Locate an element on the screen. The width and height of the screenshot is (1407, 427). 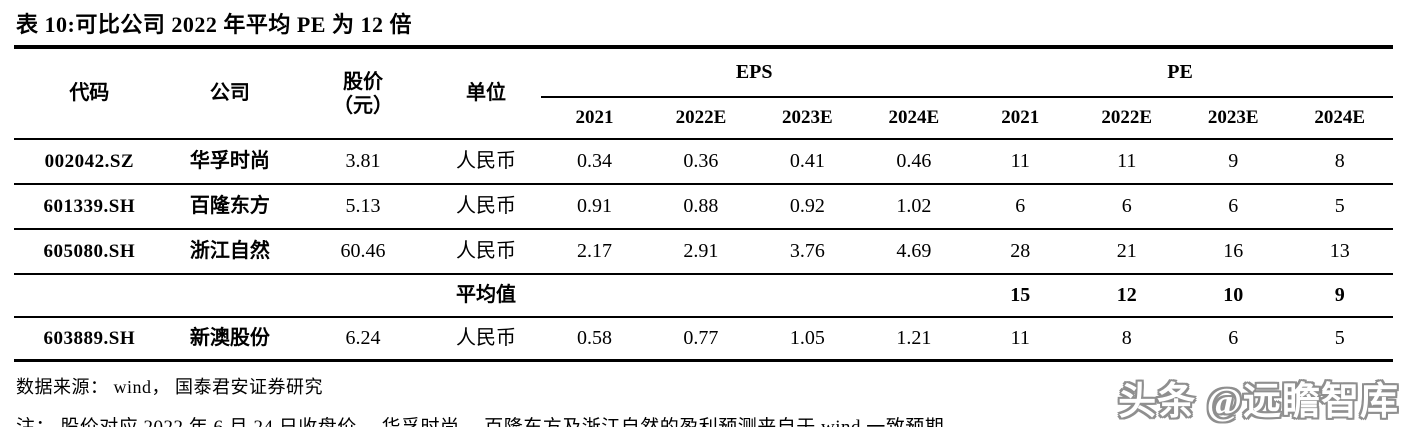
cell-code: 002042.SZ is located at coordinates (89, 162).